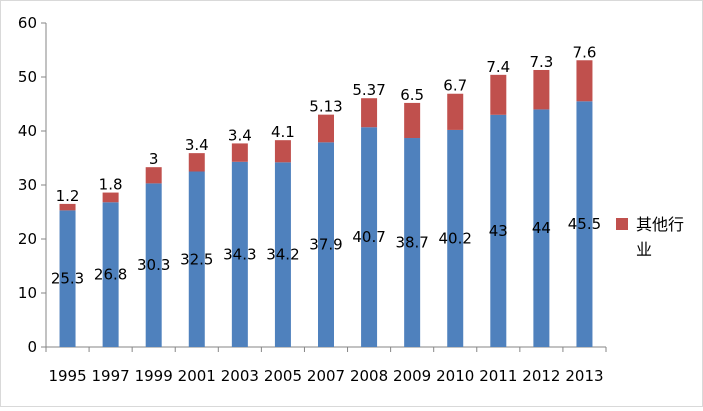 This screenshot has height=411, width=703. Describe the element at coordinates (27, 185) in the screenshot. I see `y-tick-label: 30` at that location.